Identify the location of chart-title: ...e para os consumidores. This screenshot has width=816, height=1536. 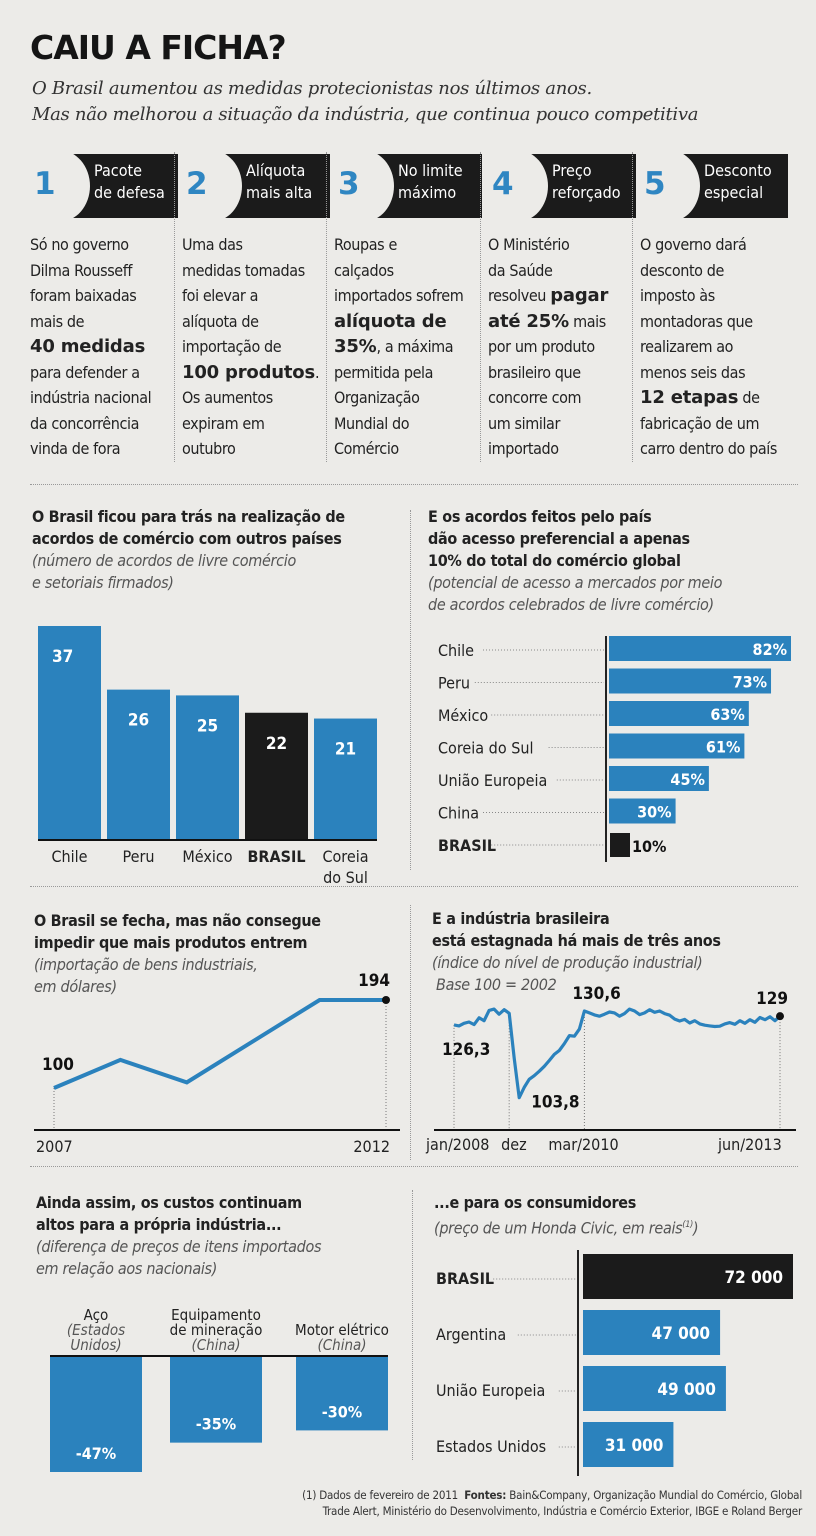
(535, 1202).